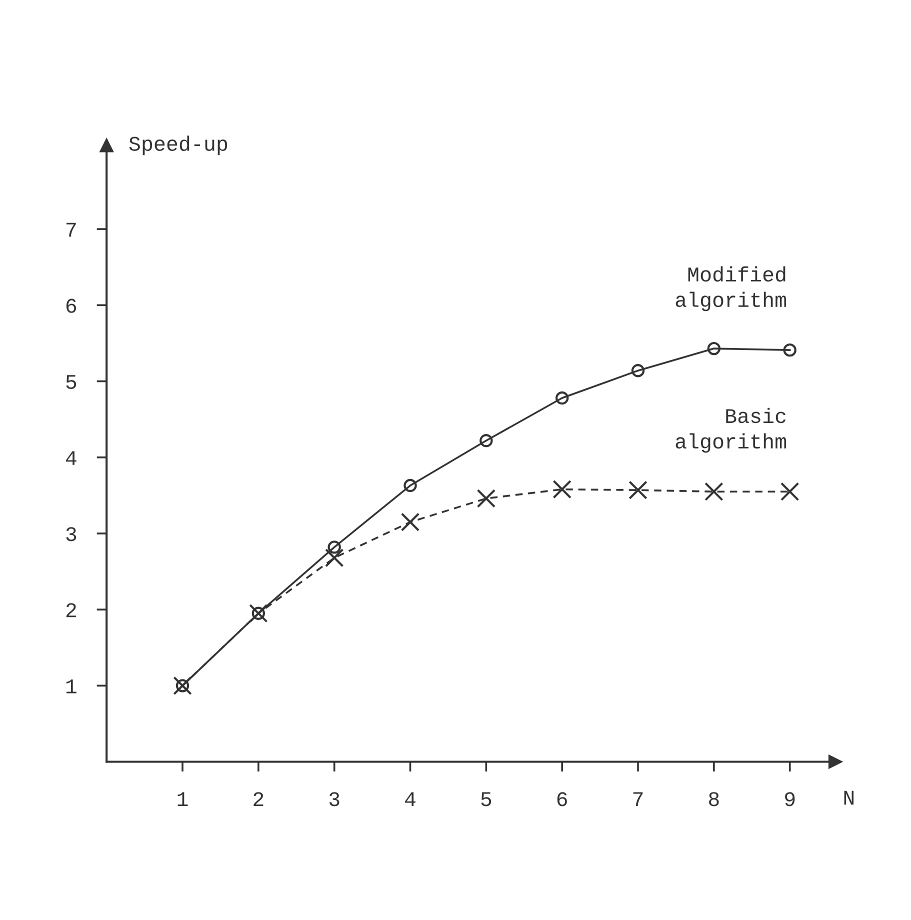 Image resolution: width=911 pixels, height=920 pixels. What do you see at coordinates (486, 799) in the screenshot?
I see `x-tick-label: 5` at bounding box center [486, 799].